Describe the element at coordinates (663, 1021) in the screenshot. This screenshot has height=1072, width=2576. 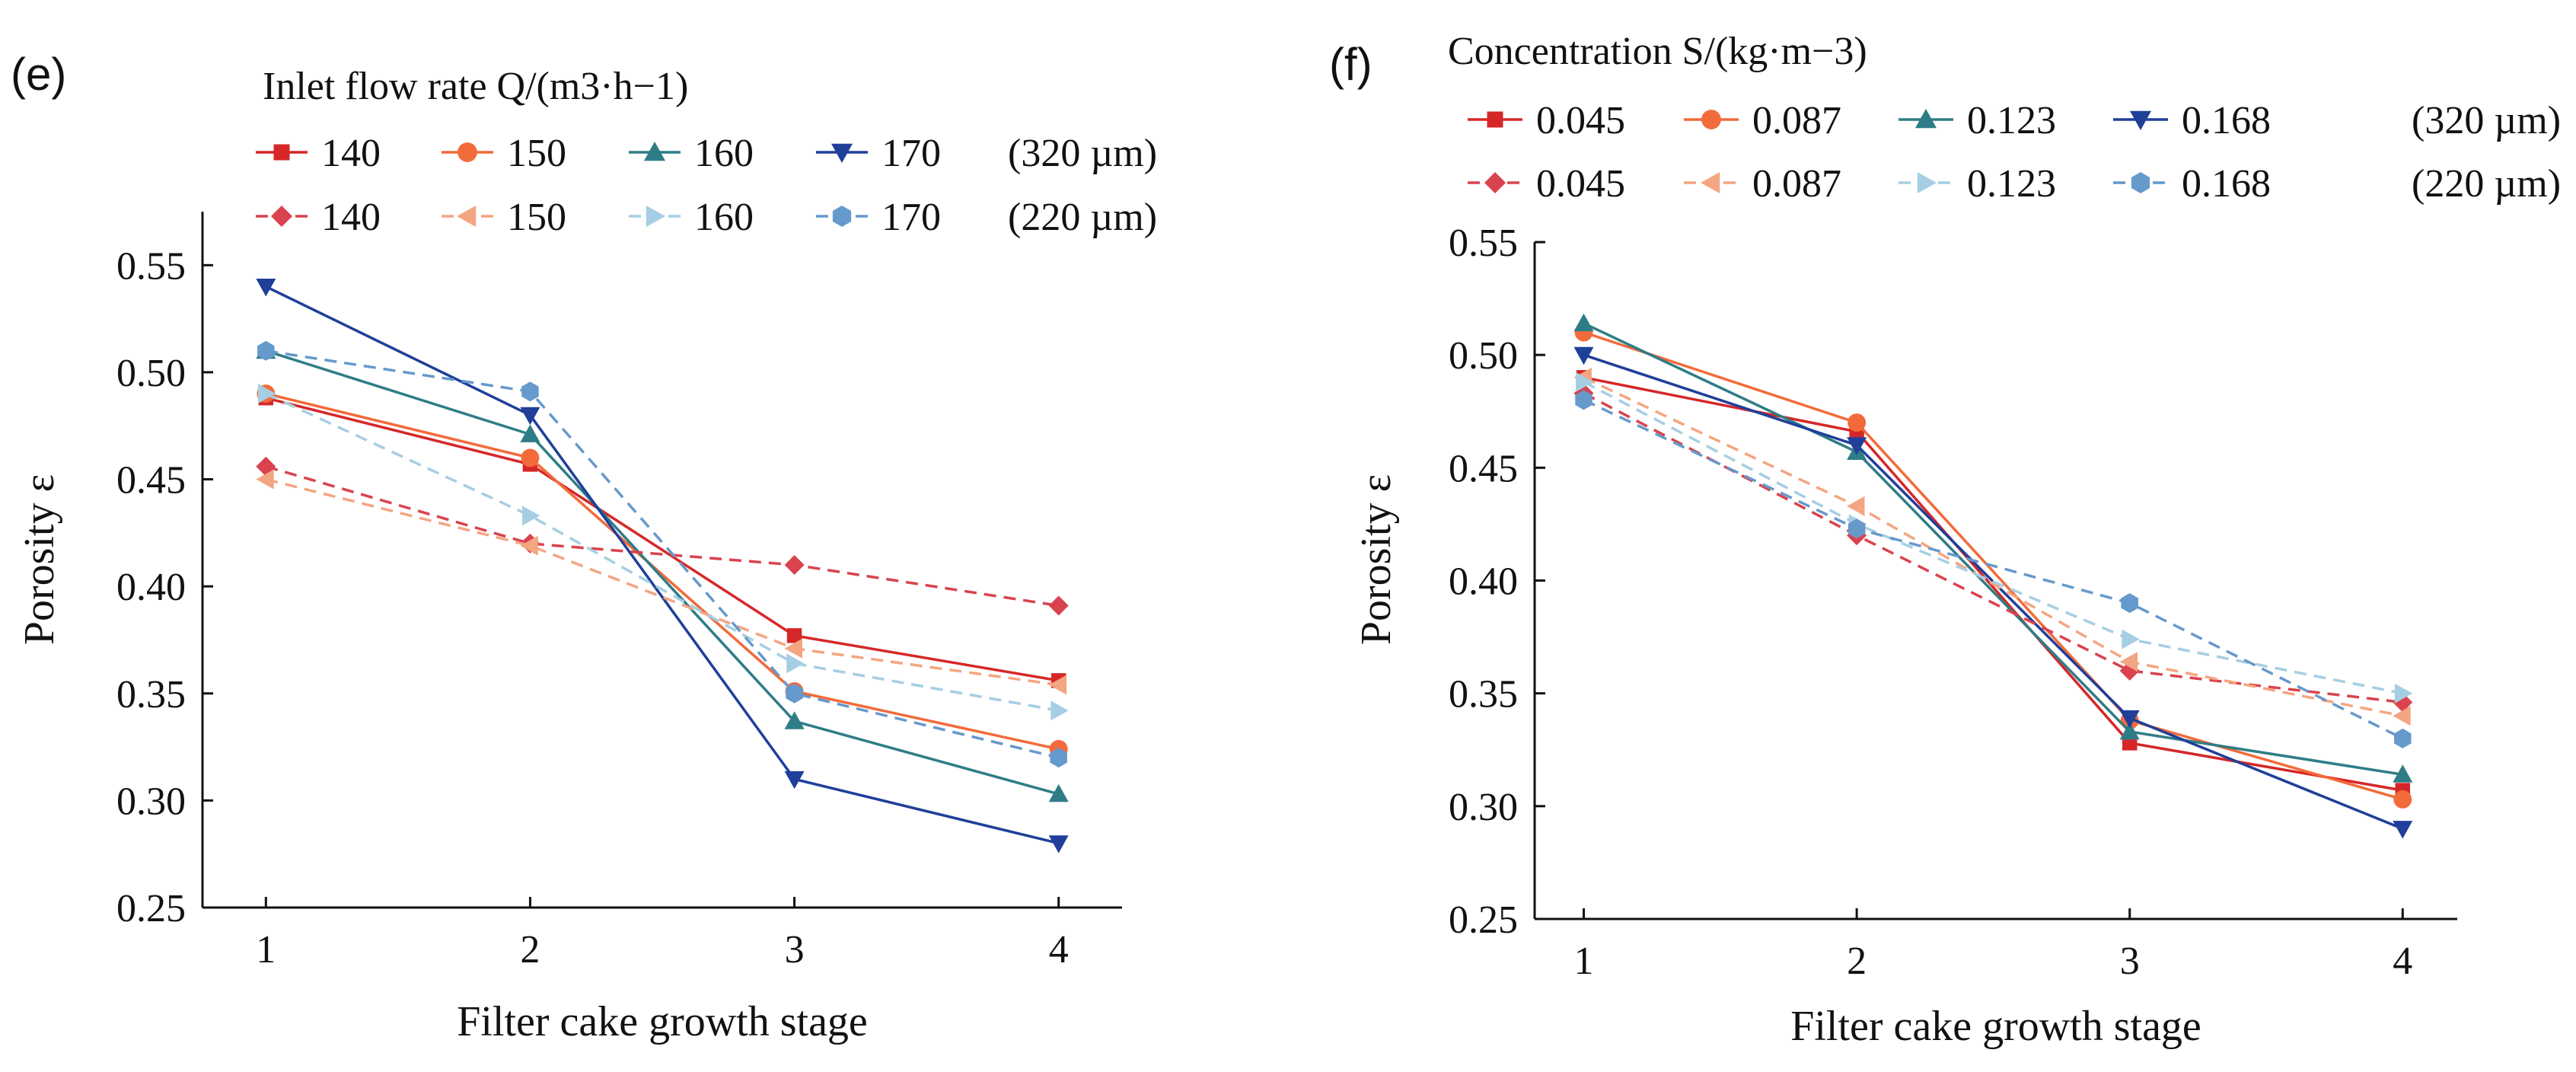
I see `x-axis-title: Filter cake growth stage` at that location.